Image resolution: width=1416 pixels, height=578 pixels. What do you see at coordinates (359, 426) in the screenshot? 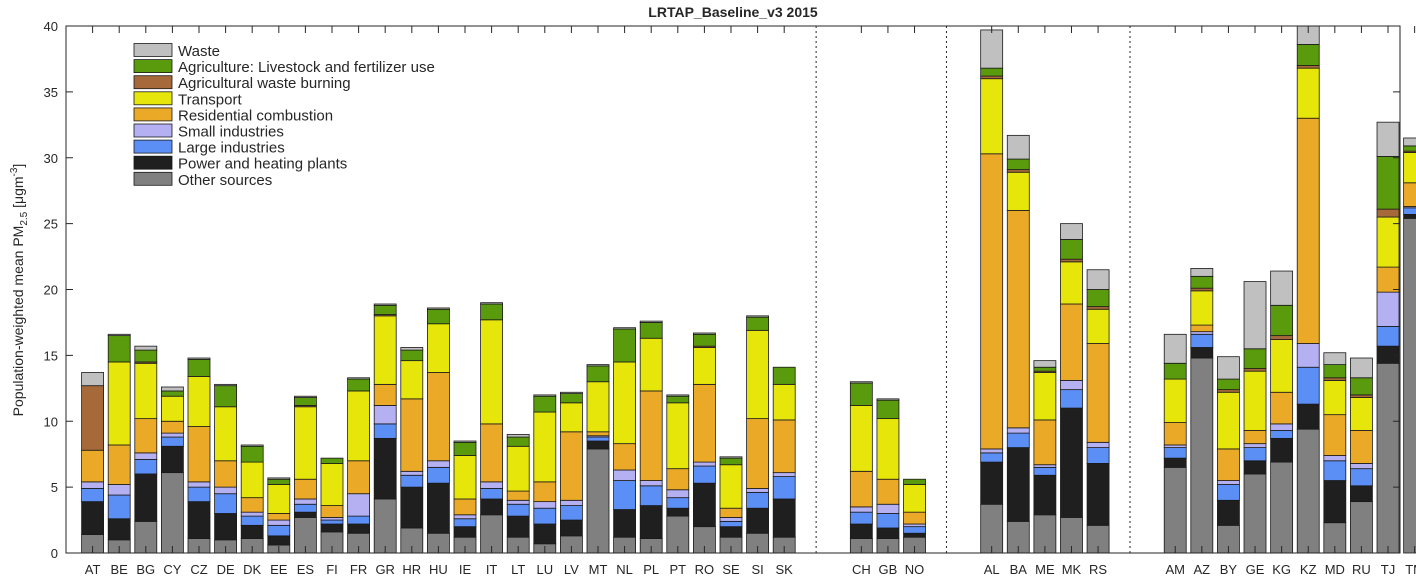
I see `bar-segment-fr-transport` at bounding box center [359, 426].